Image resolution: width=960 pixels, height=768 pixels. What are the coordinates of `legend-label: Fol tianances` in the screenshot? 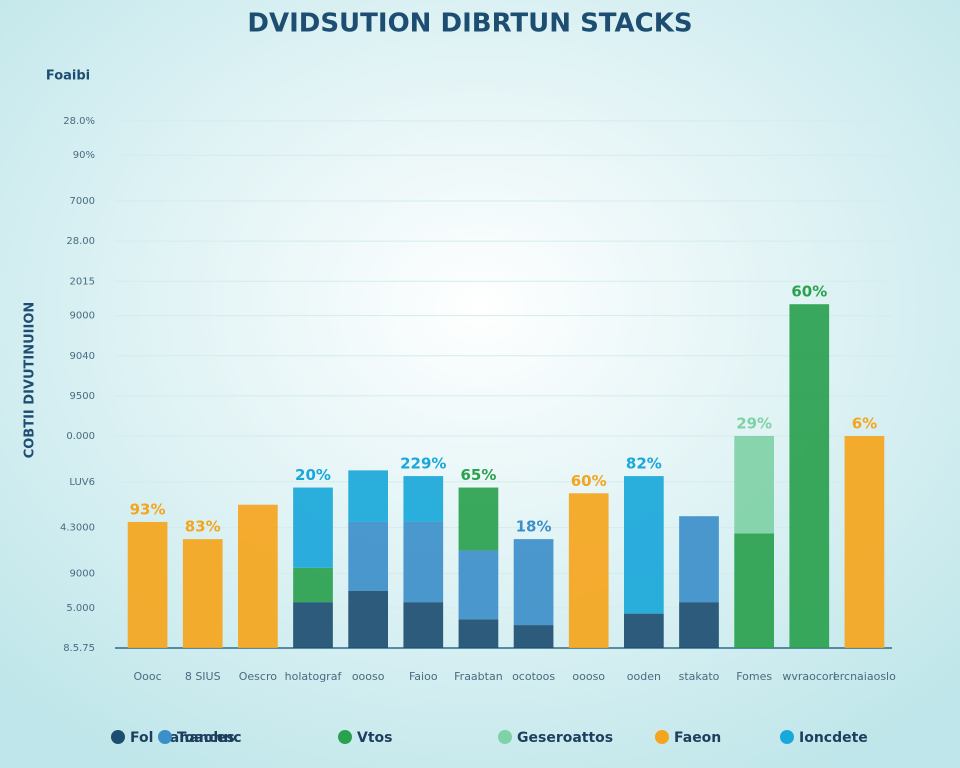 It's located at (182, 738).